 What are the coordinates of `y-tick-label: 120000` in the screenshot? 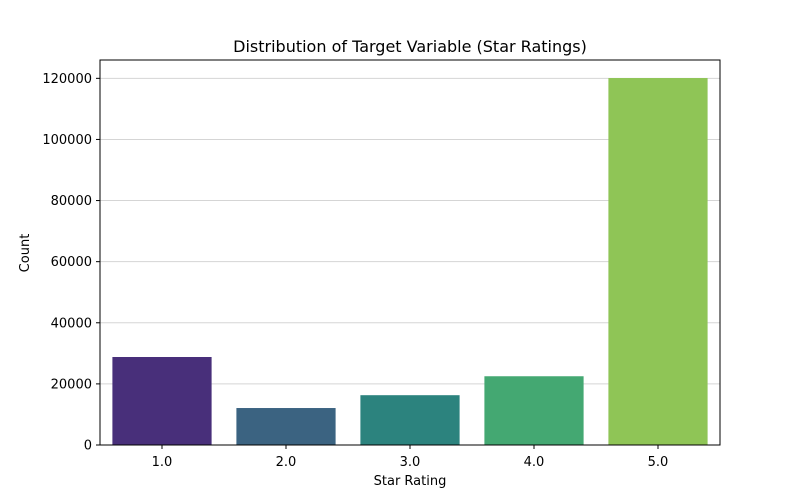 It's located at (67, 79).